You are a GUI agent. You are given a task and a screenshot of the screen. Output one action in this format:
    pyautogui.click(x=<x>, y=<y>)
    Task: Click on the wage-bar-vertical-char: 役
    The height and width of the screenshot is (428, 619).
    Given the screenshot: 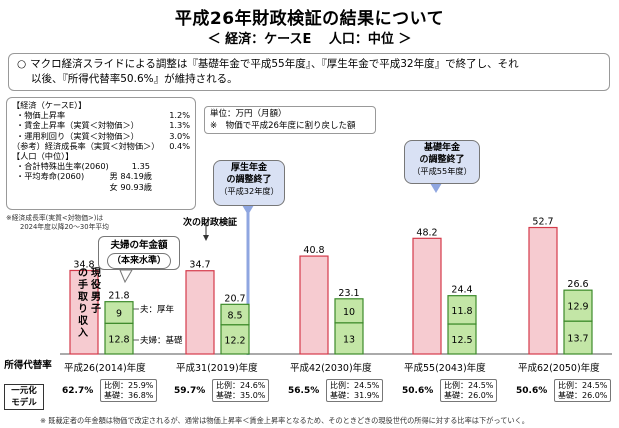 What is the action you would take?
    pyautogui.click(x=96, y=284)
    